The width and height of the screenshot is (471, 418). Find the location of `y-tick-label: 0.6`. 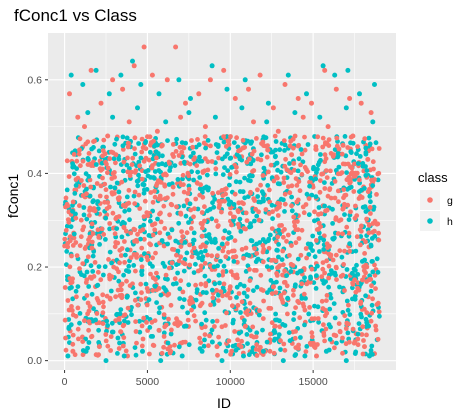

y-tick-label: 0.6 is located at coordinates (34, 80).